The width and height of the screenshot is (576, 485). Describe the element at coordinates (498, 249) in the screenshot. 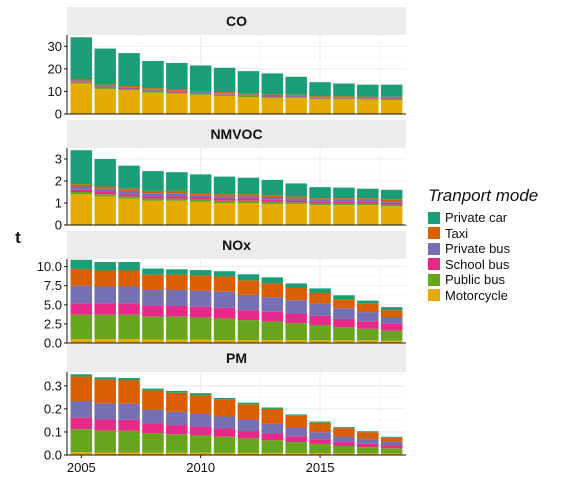

I see `legend-item: Private bus` at that location.